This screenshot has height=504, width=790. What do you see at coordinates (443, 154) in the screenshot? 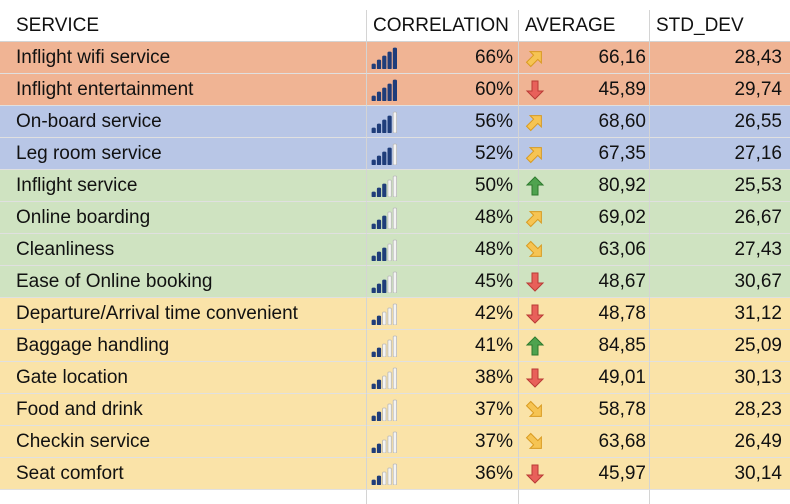
I see `correlation-cell: 52%` at bounding box center [443, 154].